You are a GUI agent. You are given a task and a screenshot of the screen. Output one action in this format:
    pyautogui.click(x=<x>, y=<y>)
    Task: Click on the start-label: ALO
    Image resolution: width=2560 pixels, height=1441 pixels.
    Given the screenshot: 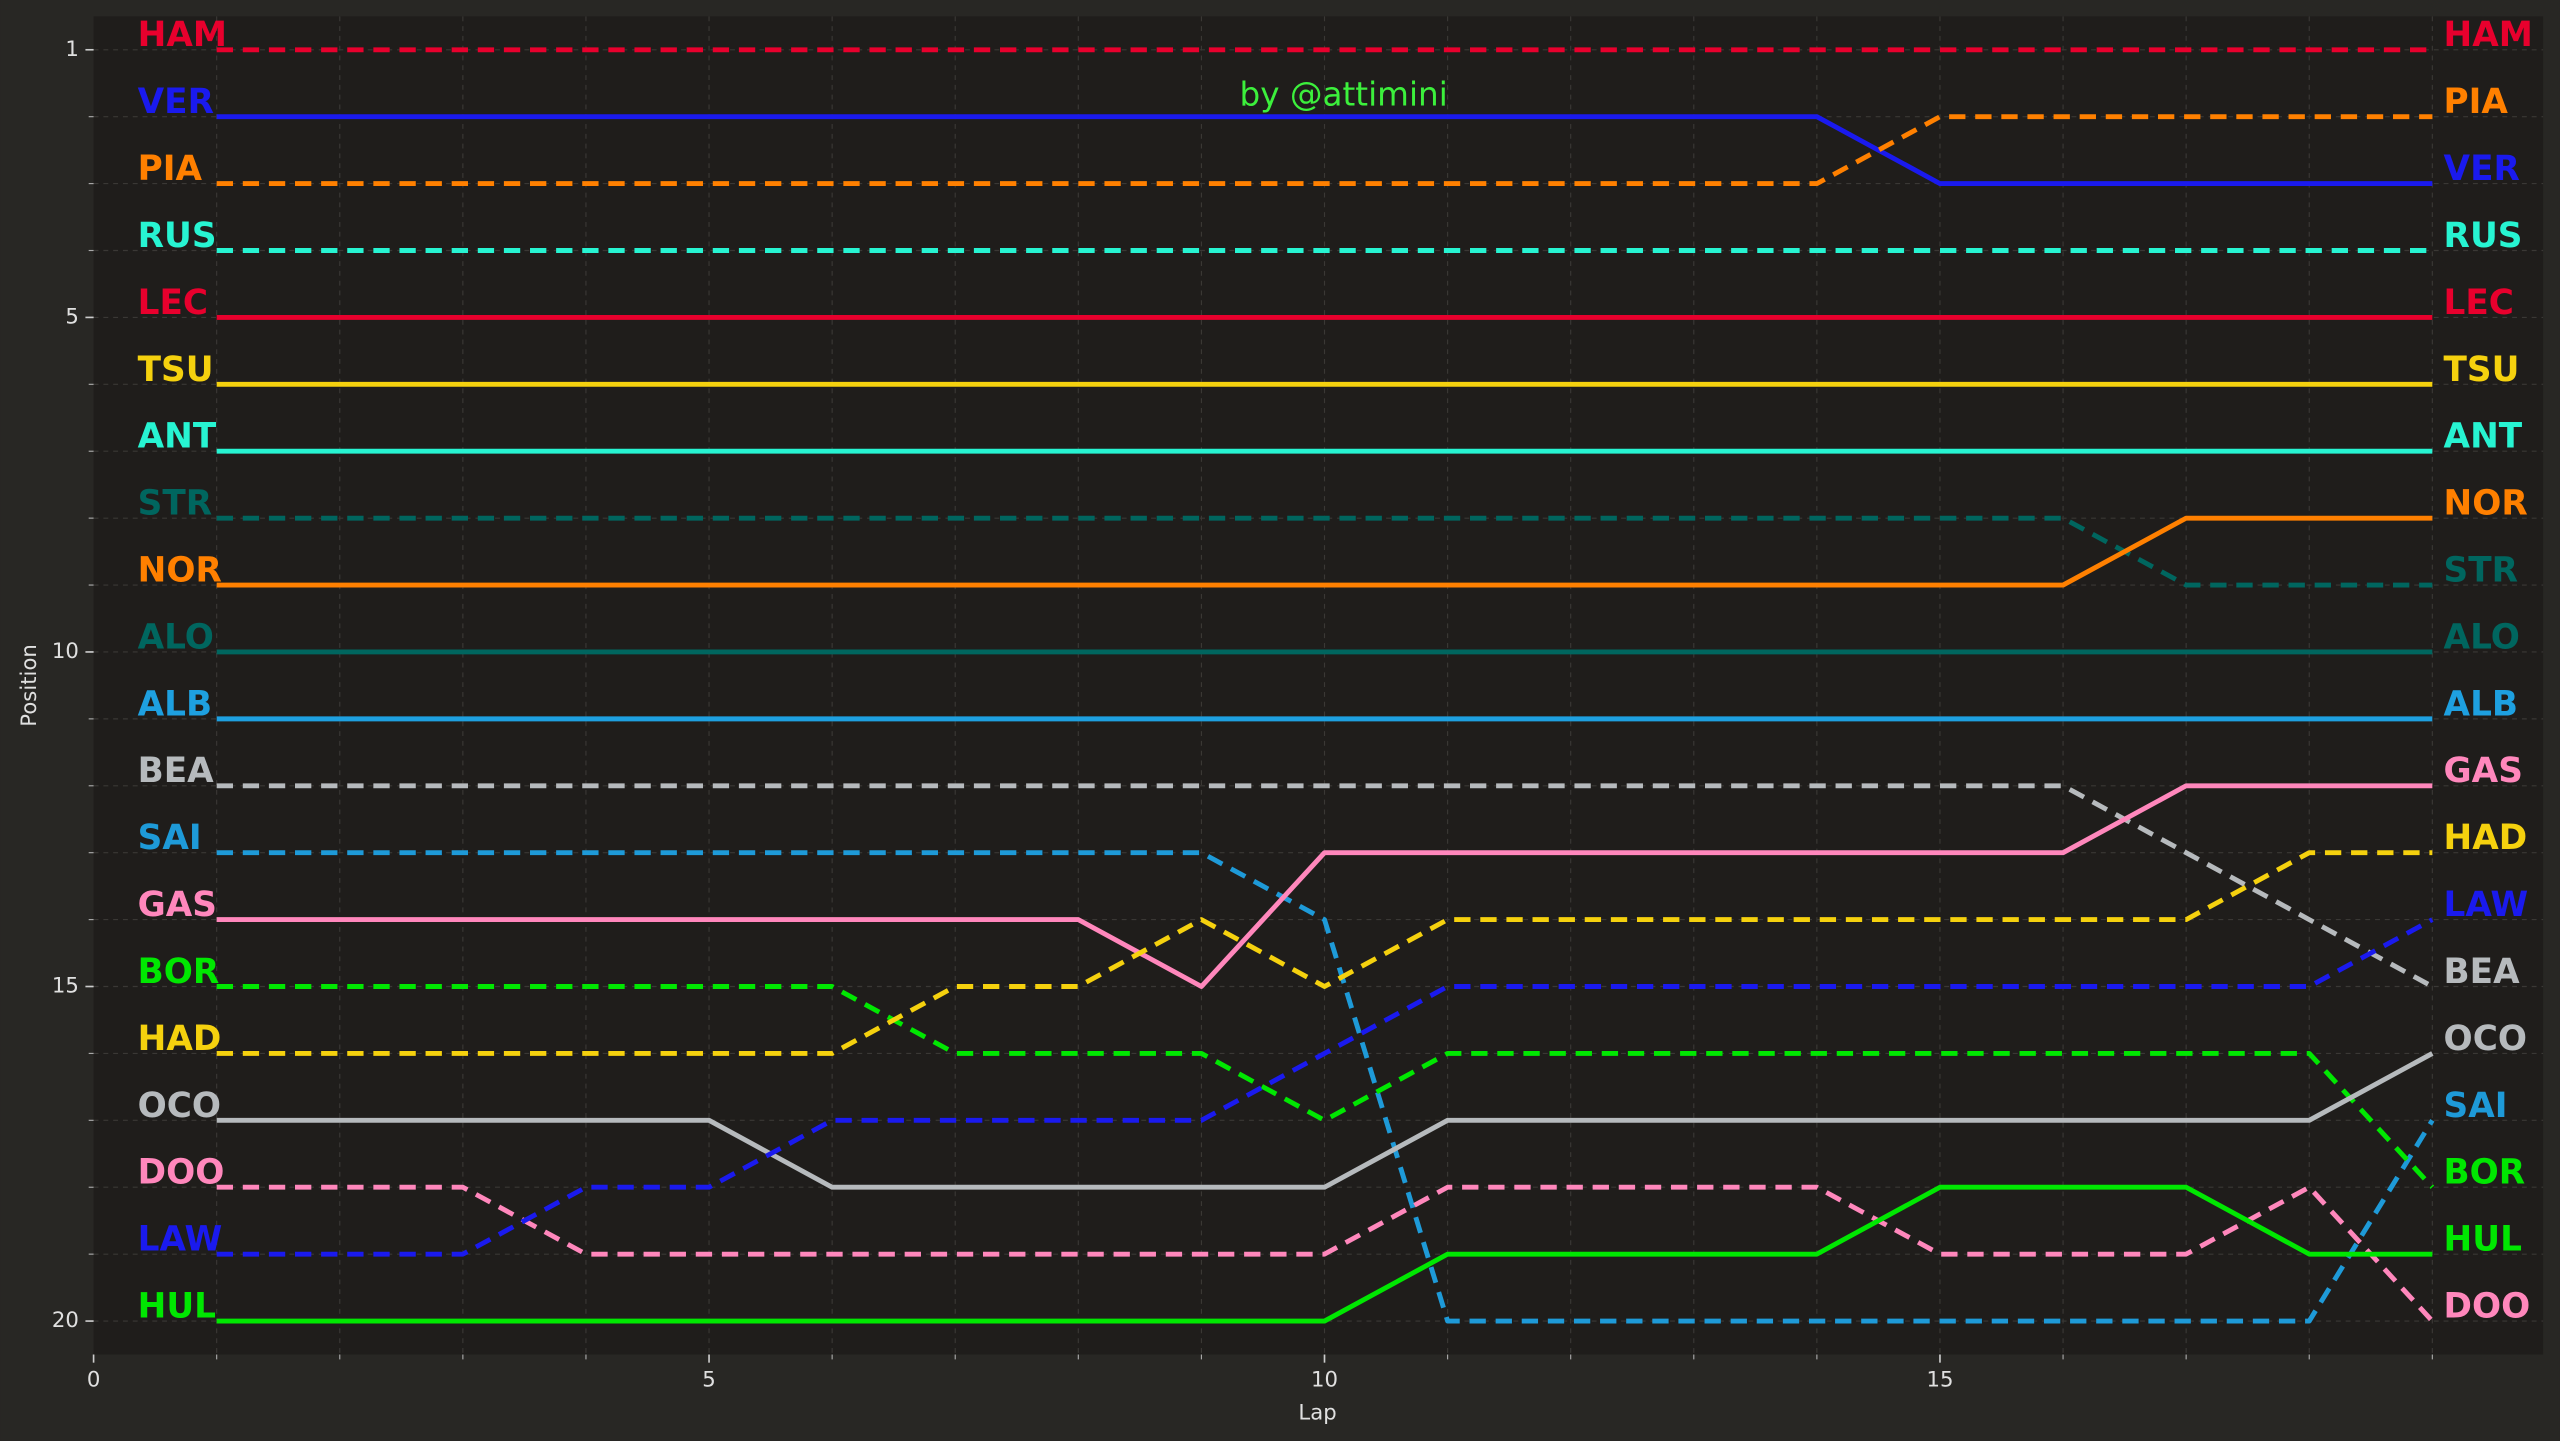 What is the action you would take?
    pyautogui.click(x=176, y=637)
    